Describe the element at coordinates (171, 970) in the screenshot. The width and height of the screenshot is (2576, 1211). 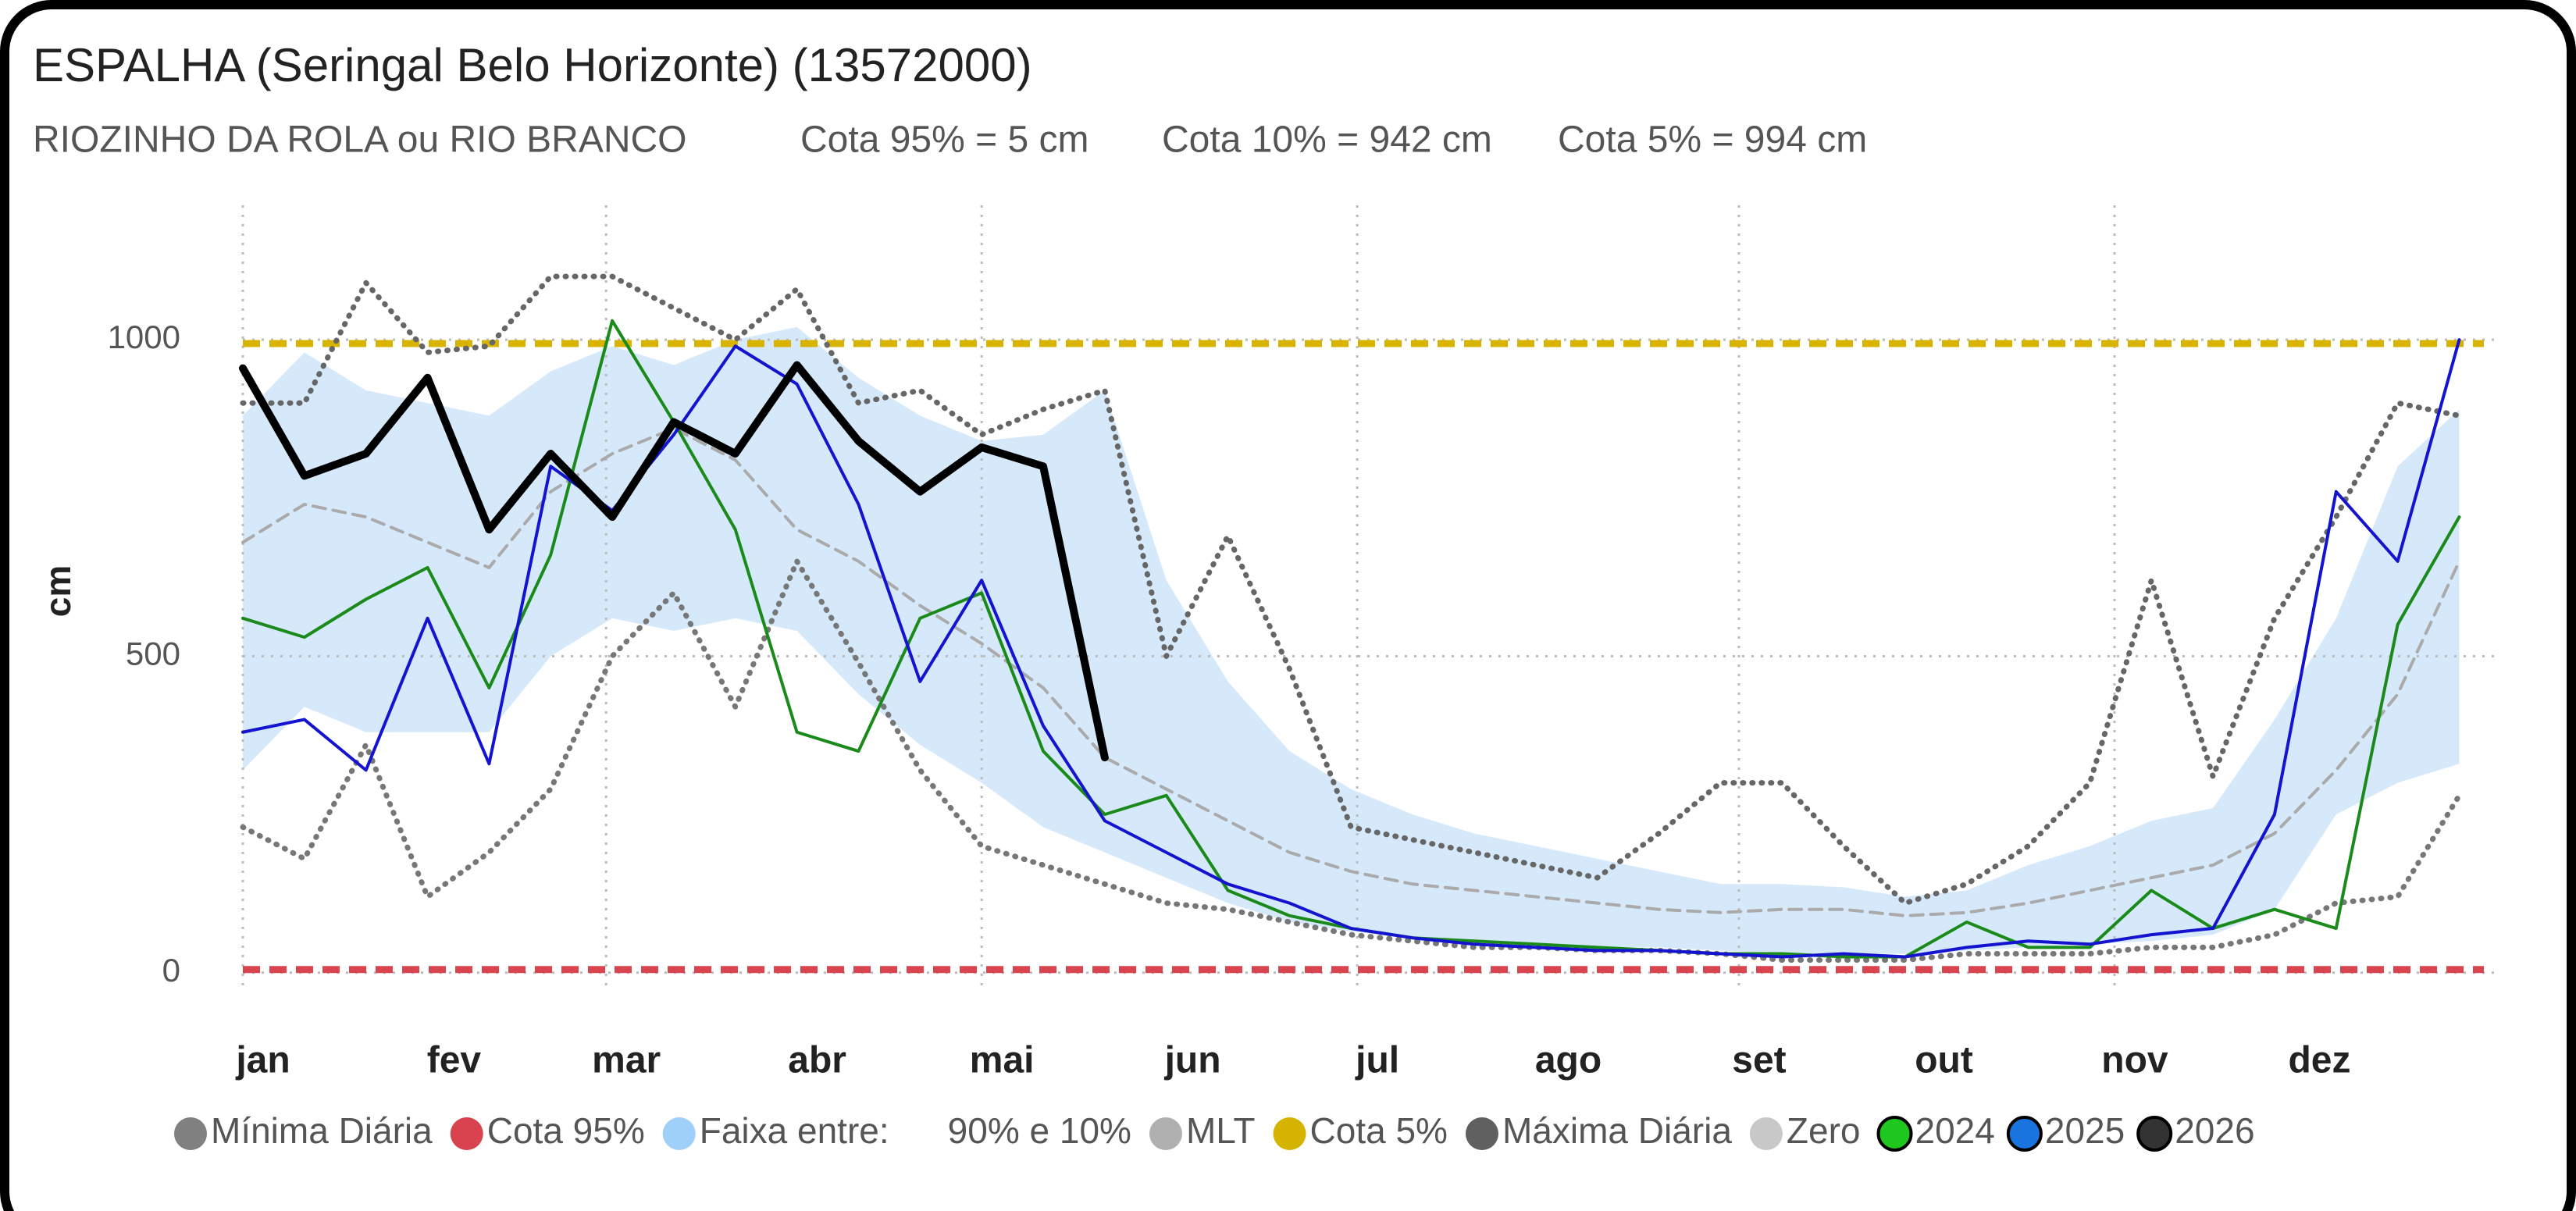
I see `y-tick-label: 0` at that location.